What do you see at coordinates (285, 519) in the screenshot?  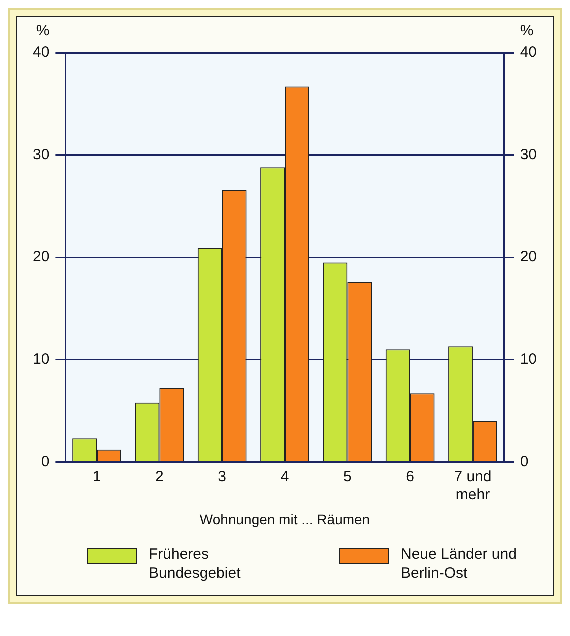 I see `x-axis-title: Wohnungen mit ... Räumen` at bounding box center [285, 519].